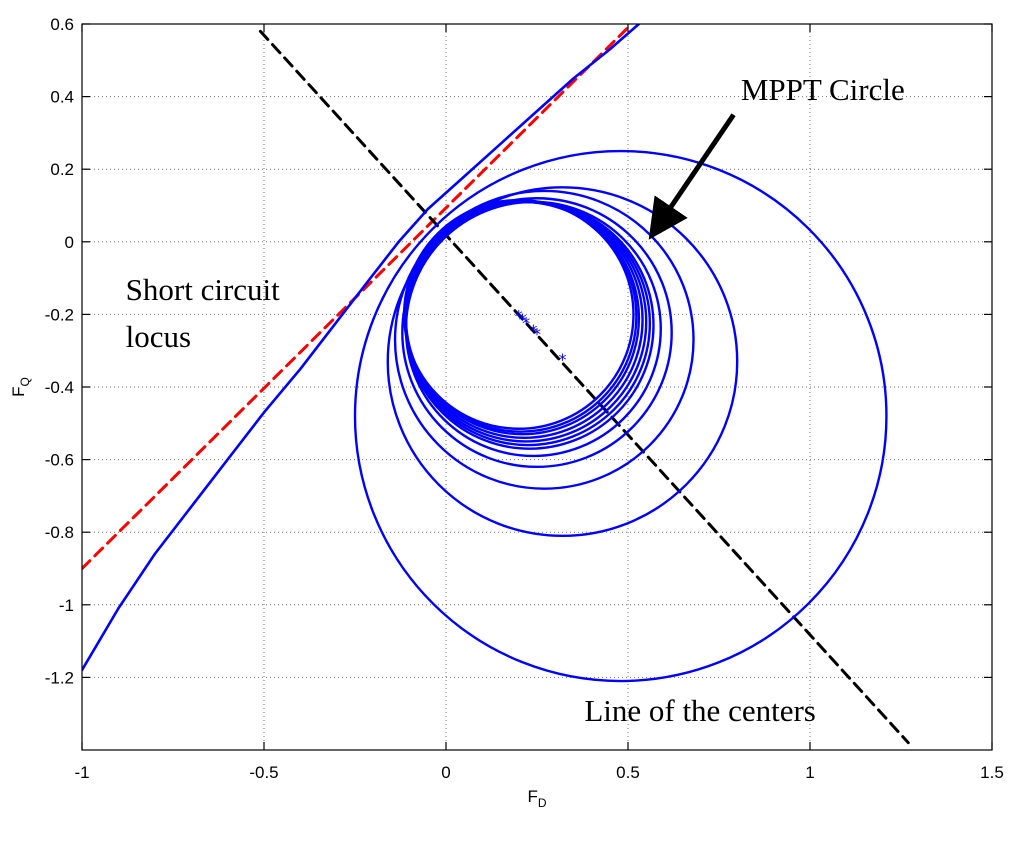 The height and width of the screenshot is (841, 1024). I want to click on y-tick-label: 0.4, so click(62, 97).